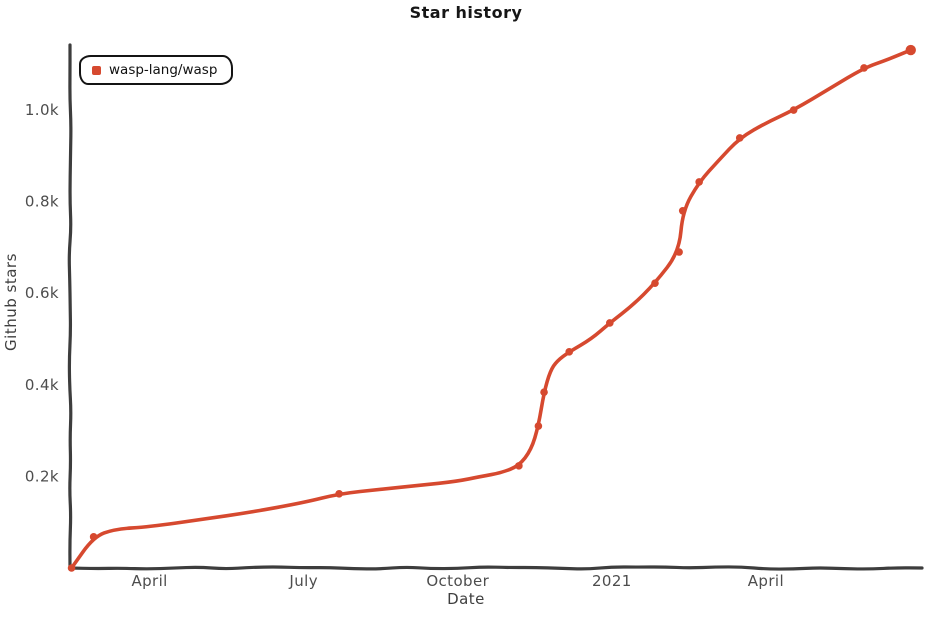 The image size is (932, 618). I want to click on chart-title: Star history, so click(466, 12).